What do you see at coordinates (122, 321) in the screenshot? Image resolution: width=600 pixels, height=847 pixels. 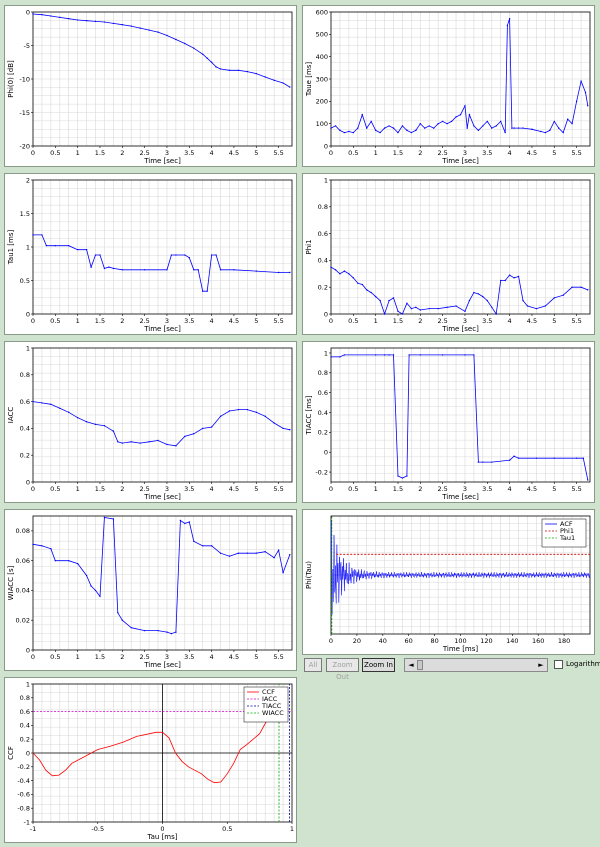 I see `x-tick-label: 2` at bounding box center [122, 321].